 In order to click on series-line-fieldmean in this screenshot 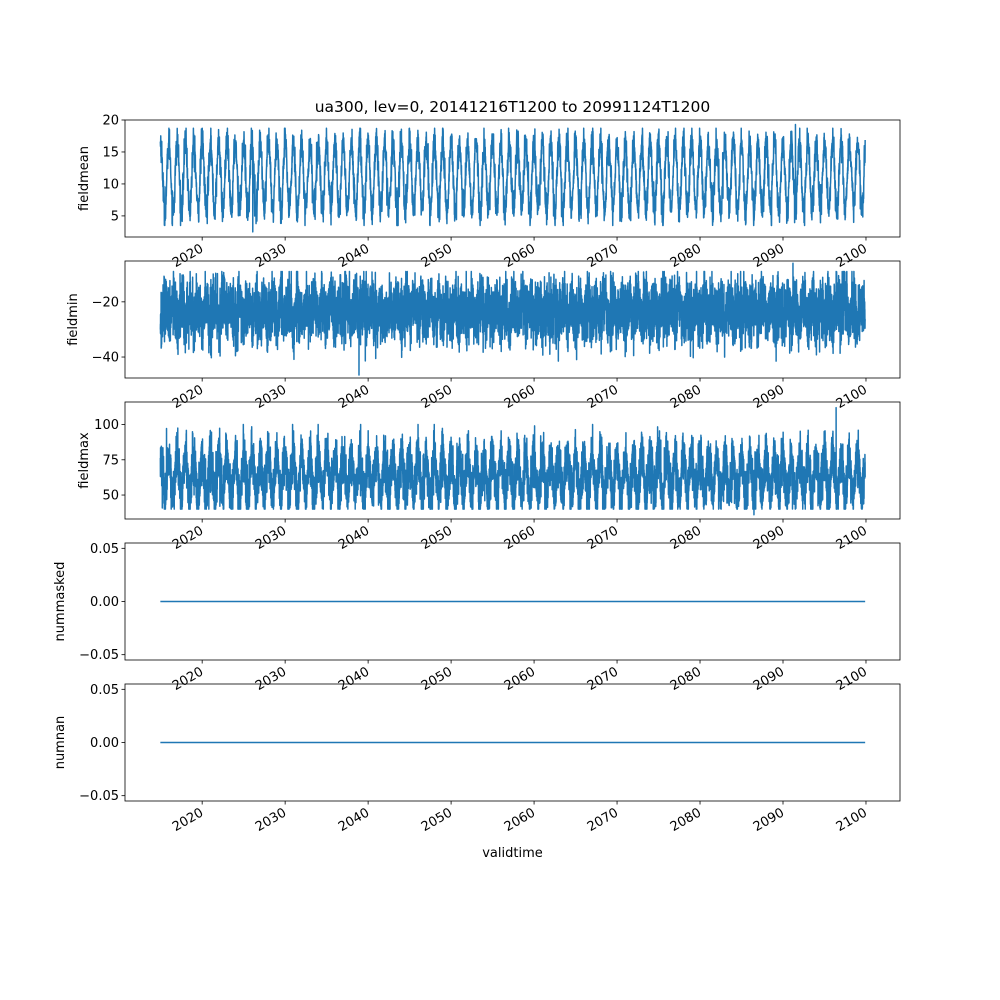, I will do `click(512, 178)`.